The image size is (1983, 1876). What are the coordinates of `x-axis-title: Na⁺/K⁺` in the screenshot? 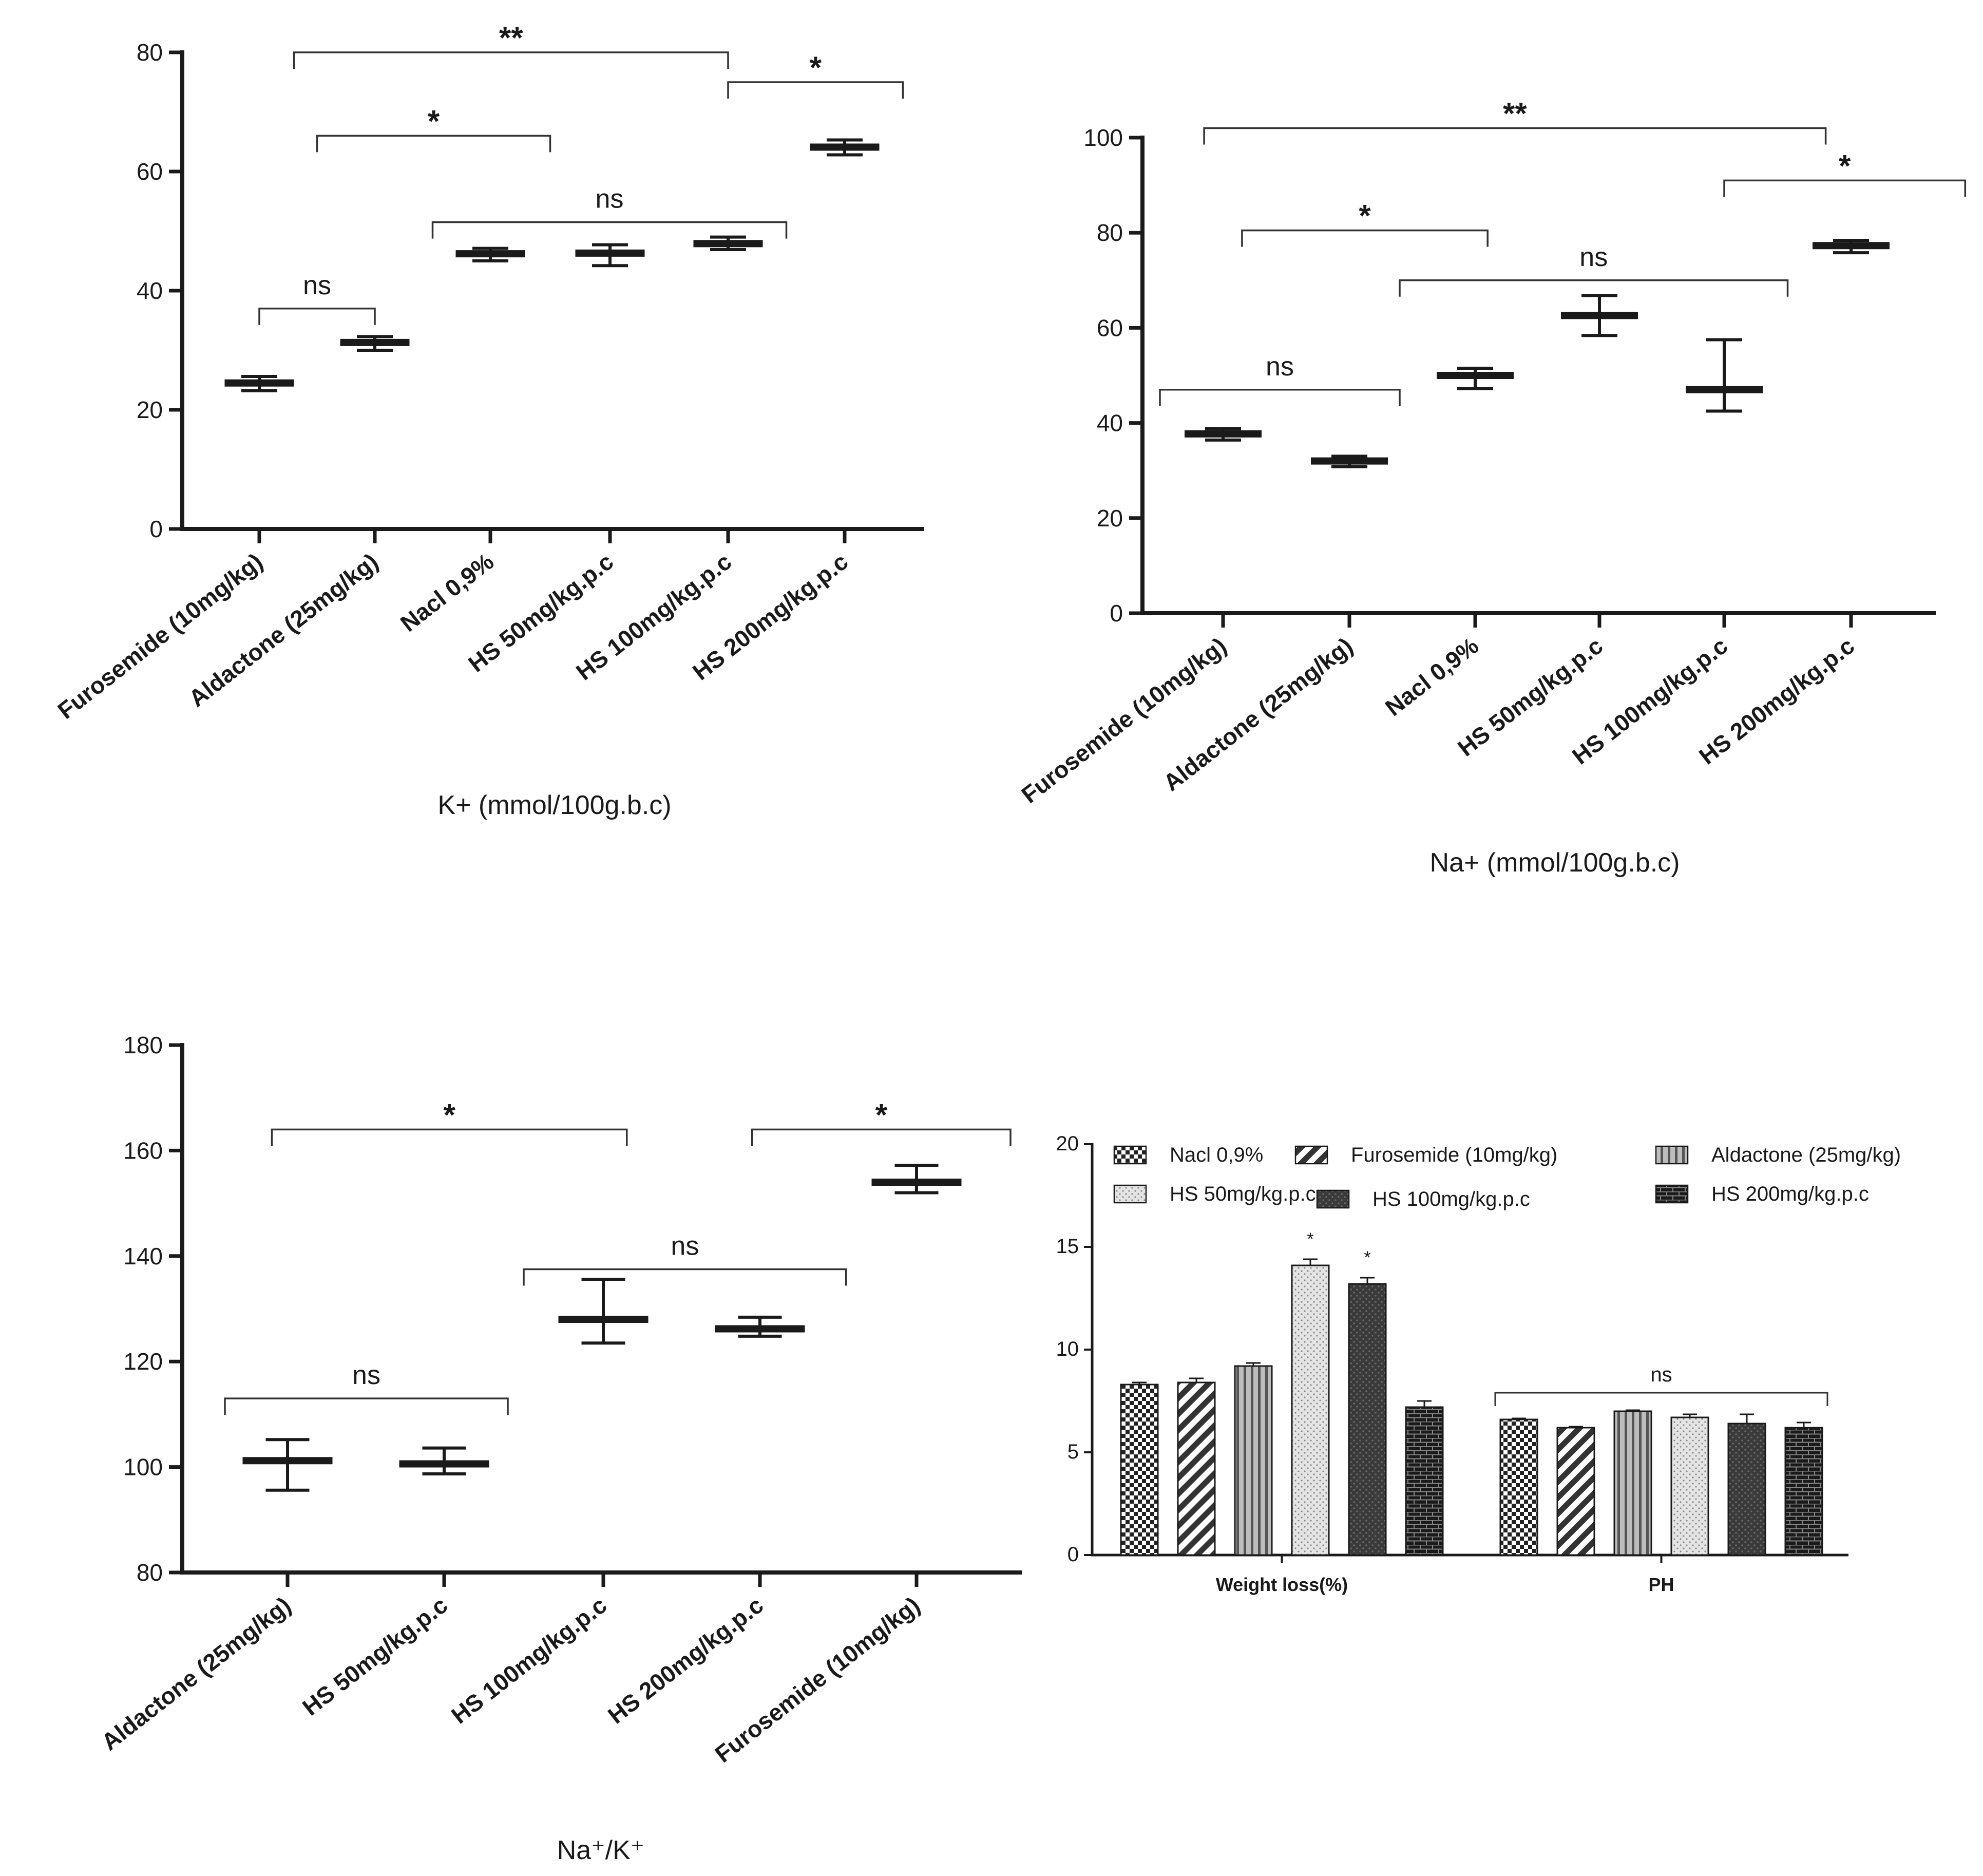 It's located at (601, 1850).